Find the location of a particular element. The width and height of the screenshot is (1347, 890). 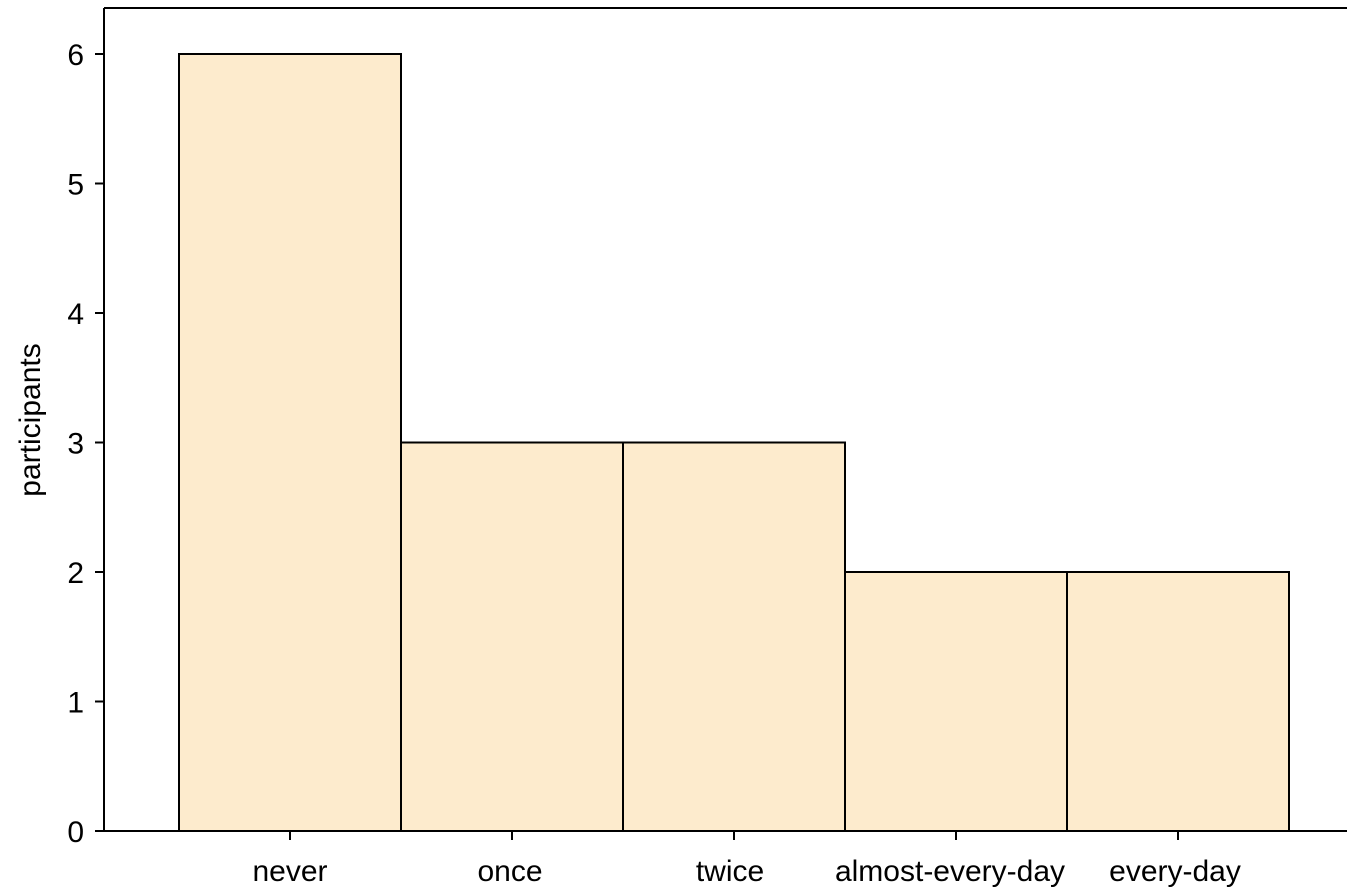

y-tick-label: 3 is located at coordinates (75, 444).